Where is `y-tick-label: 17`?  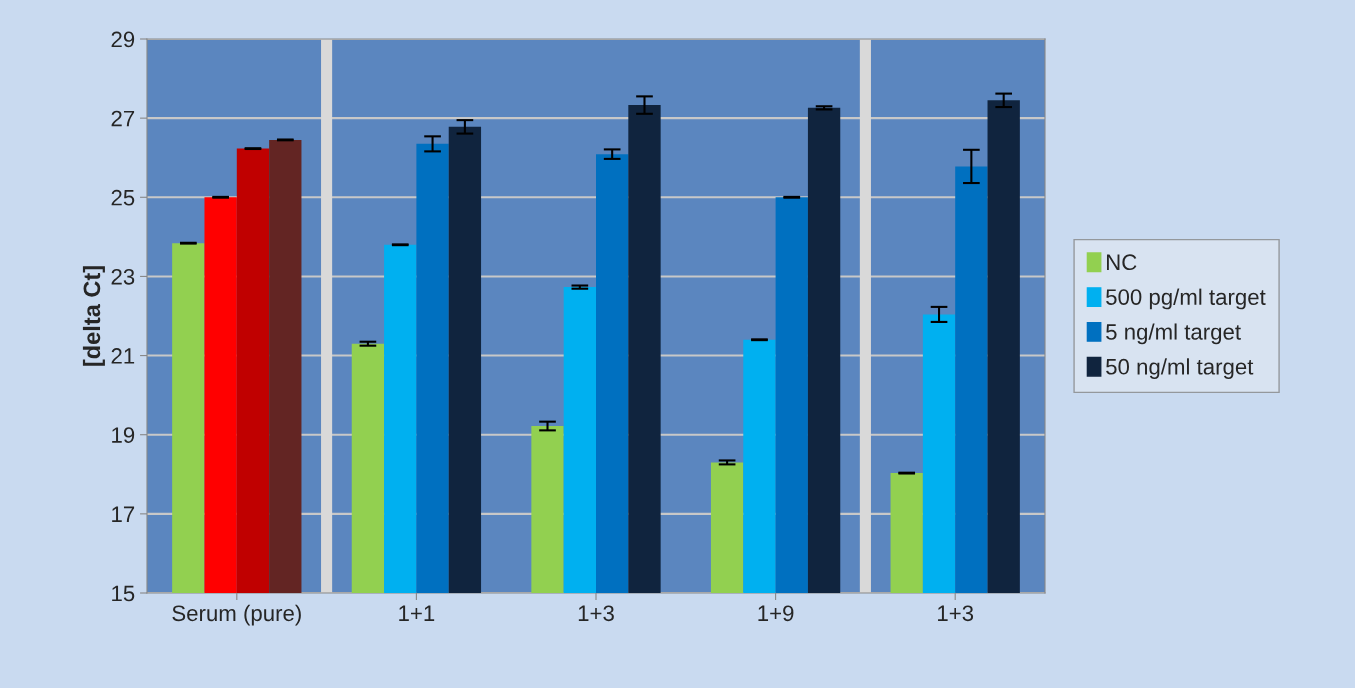 y-tick-label: 17 is located at coordinates (123, 514).